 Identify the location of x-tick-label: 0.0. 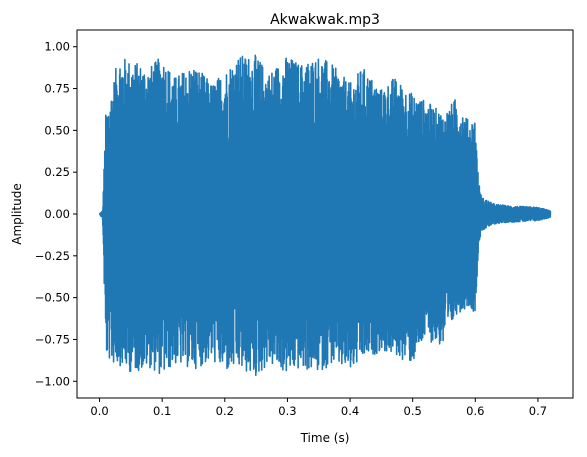
(99, 411).